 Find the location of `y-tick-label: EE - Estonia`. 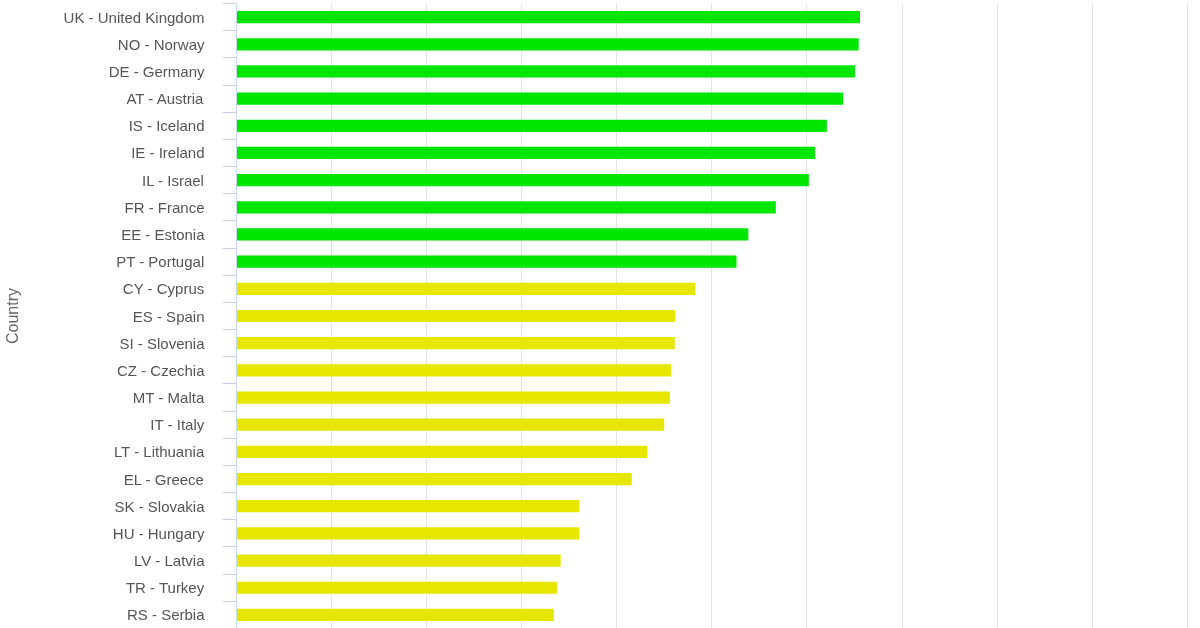

y-tick-label: EE - Estonia is located at coordinates (163, 234).